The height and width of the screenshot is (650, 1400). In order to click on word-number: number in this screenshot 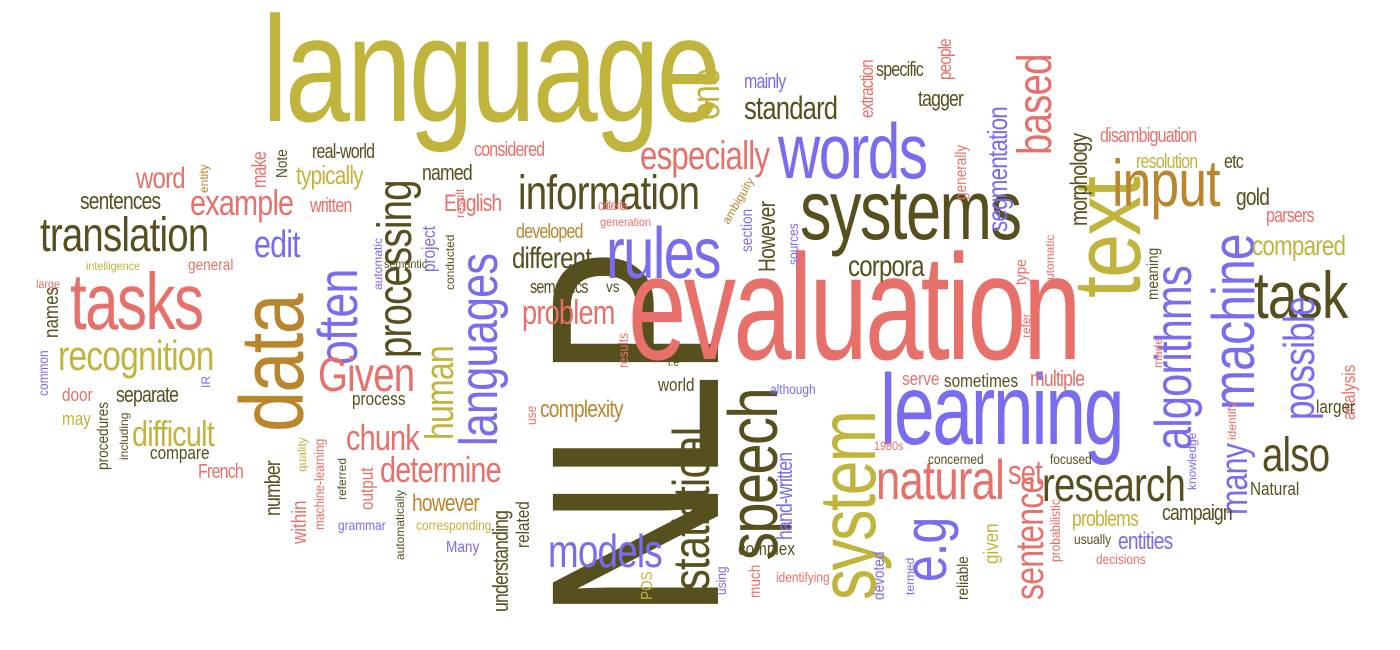, I will do `click(272, 488)`.